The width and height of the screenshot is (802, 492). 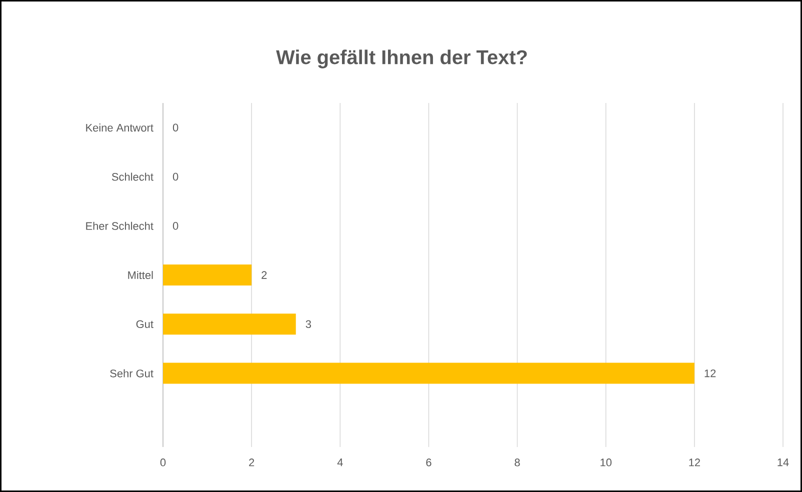 What do you see at coordinates (251, 462) in the screenshot?
I see `x-tick-label: 2` at bounding box center [251, 462].